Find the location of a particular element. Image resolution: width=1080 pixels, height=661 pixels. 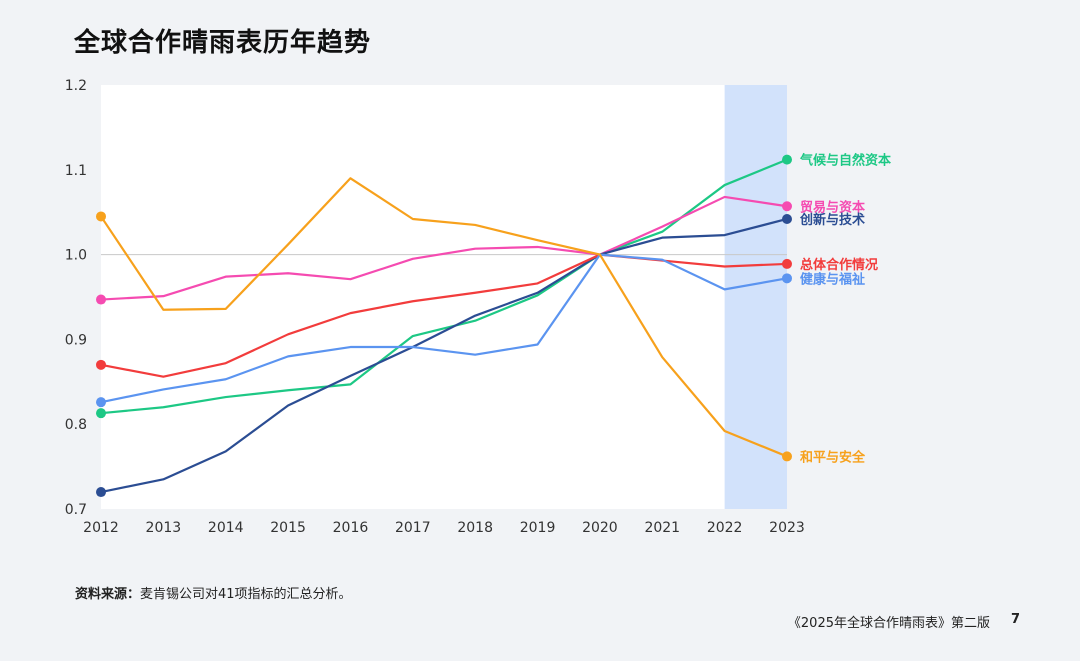

x-tick-label: 2016 is located at coordinates (351, 528).